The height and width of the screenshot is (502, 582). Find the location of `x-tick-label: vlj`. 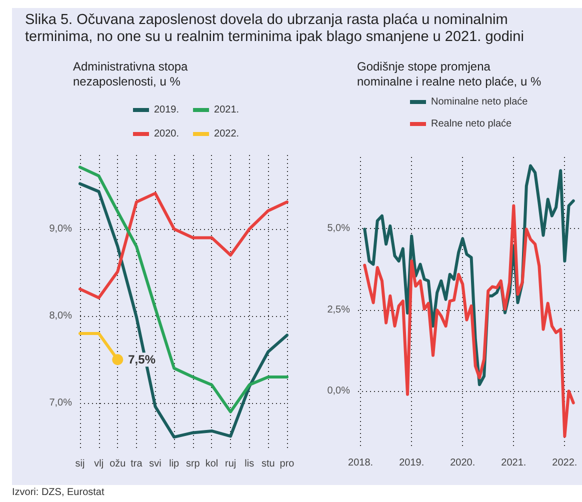

x-tick-label: vlj is located at coordinates (99, 464).